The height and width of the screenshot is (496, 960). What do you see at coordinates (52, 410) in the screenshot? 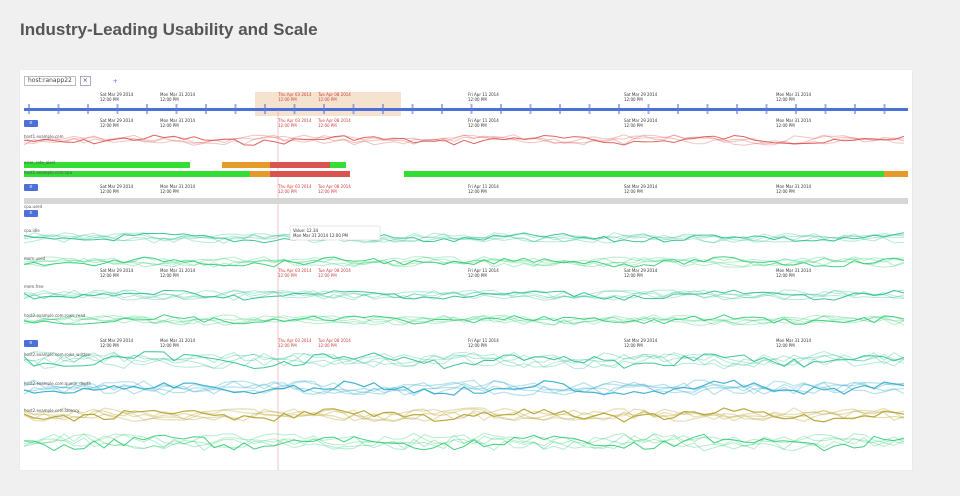
I see `row-label: host2.example.com:latency` at bounding box center [52, 410].